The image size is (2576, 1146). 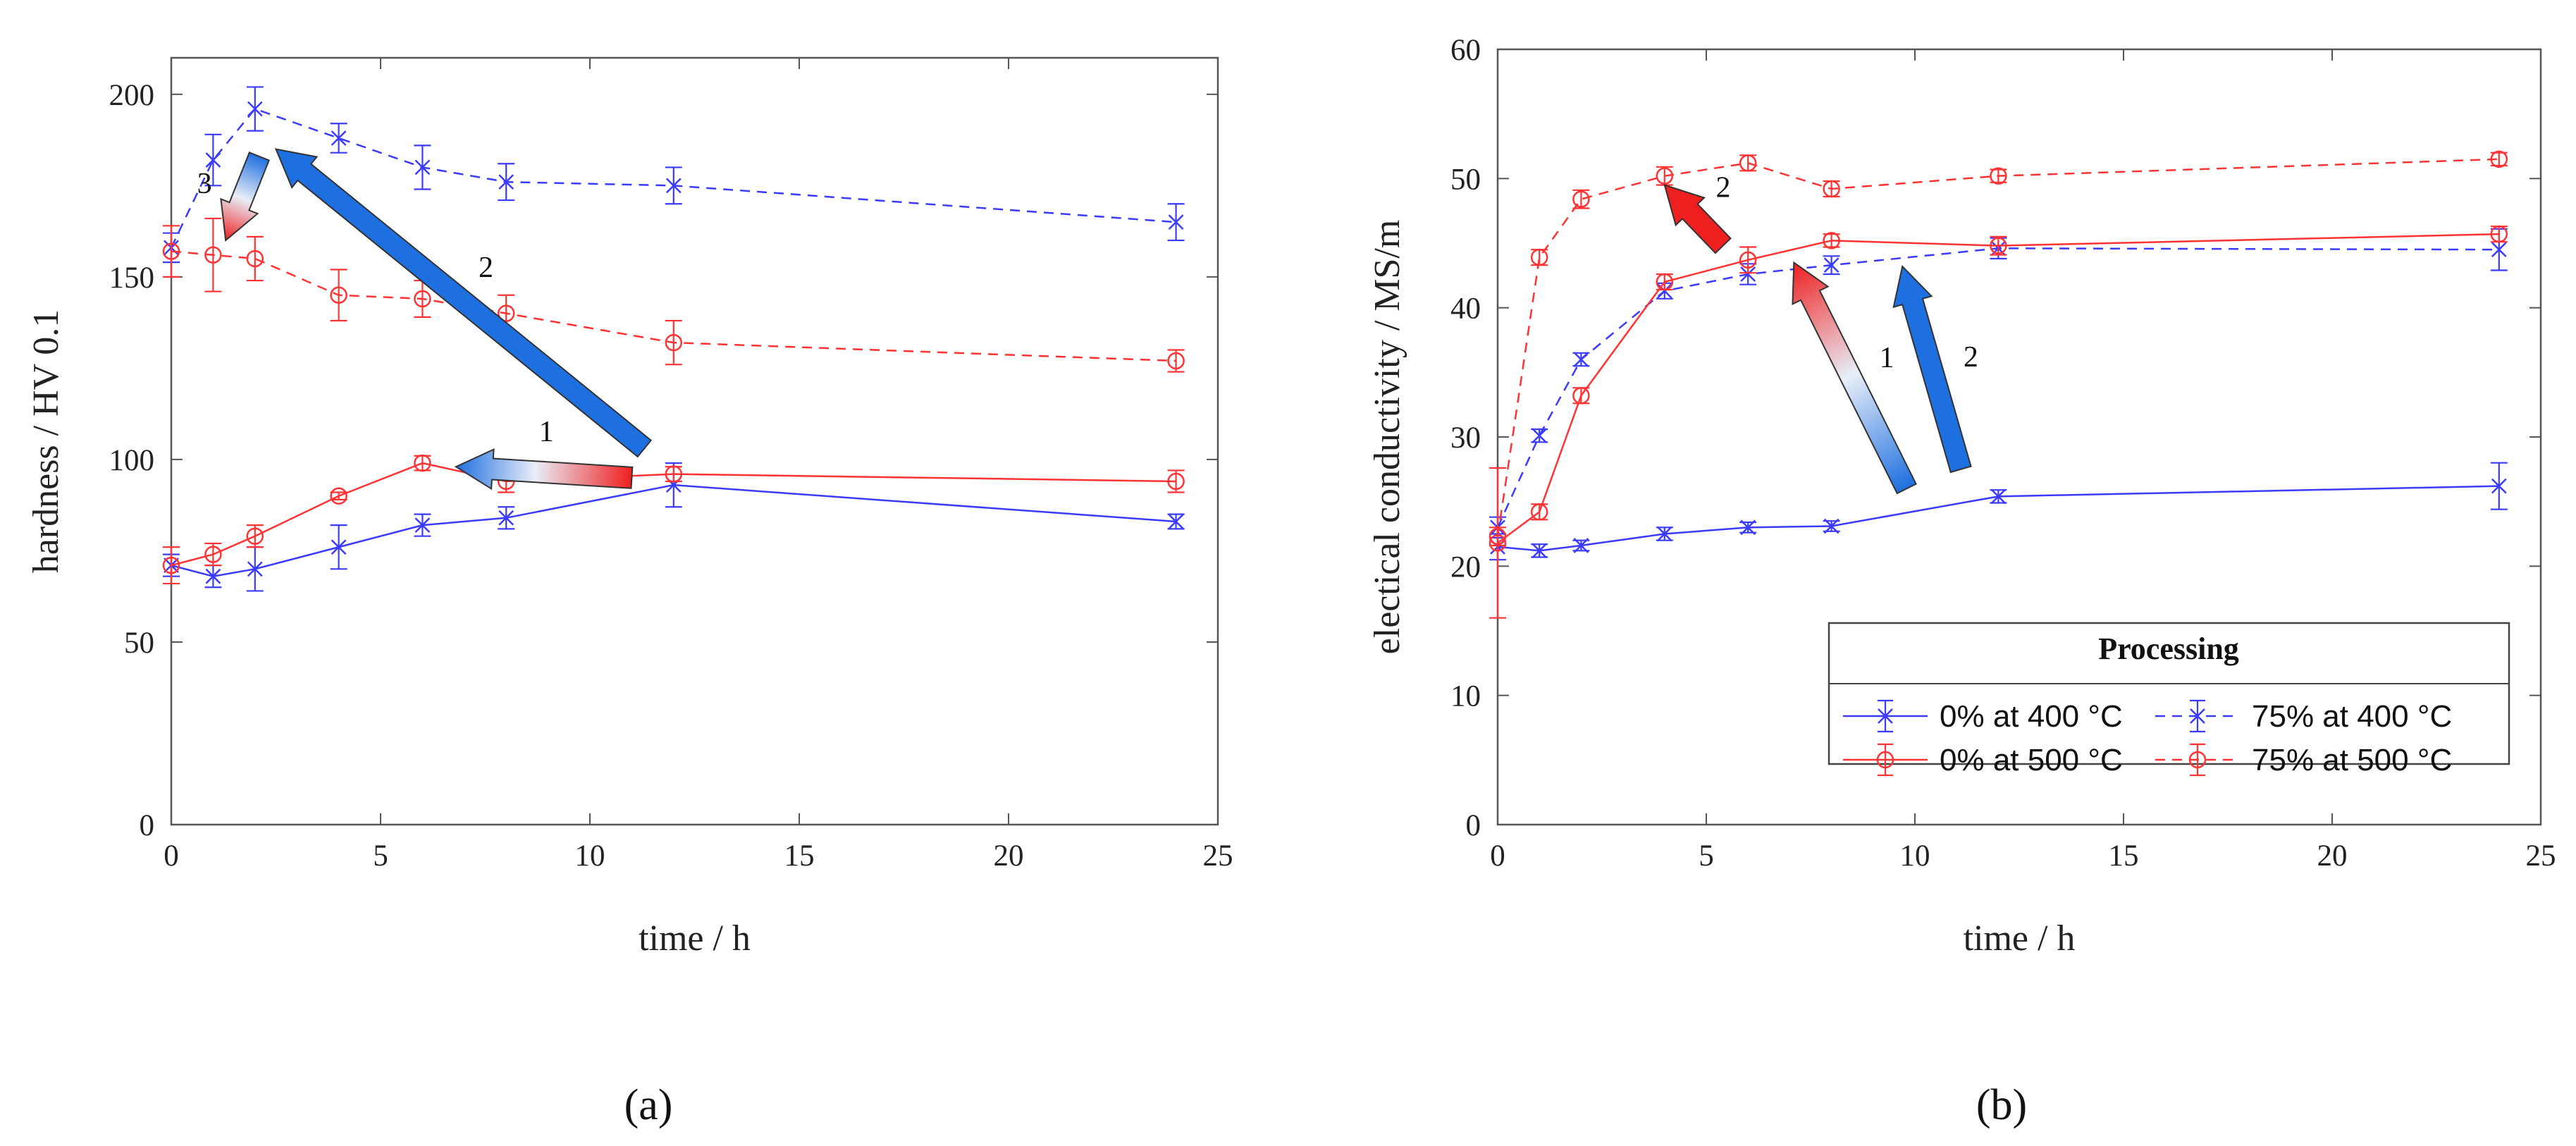 I want to click on legend-key-1-marker, so click(x=2197, y=716).